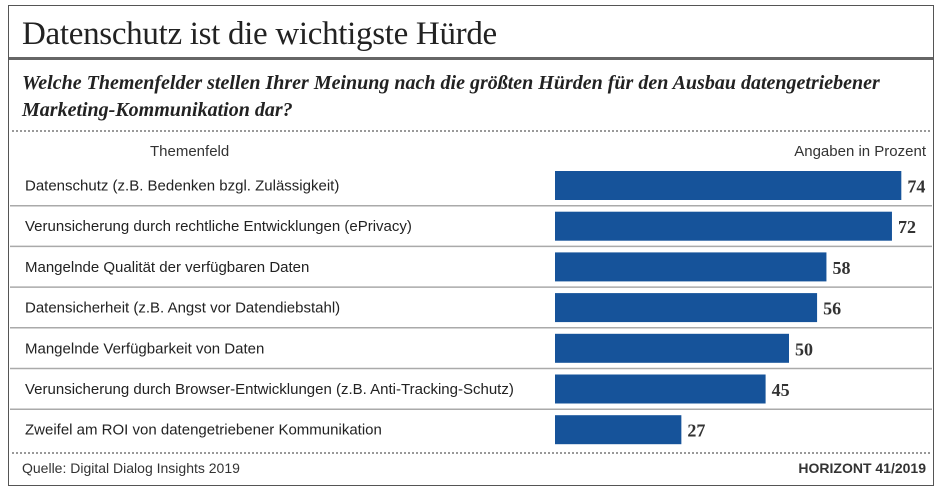 This screenshot has height=493, width=940. What do you see at coordinates (190, 151) in the screenshot?
I see `category-header: Themenfeld` at bounding box center [190, 151].